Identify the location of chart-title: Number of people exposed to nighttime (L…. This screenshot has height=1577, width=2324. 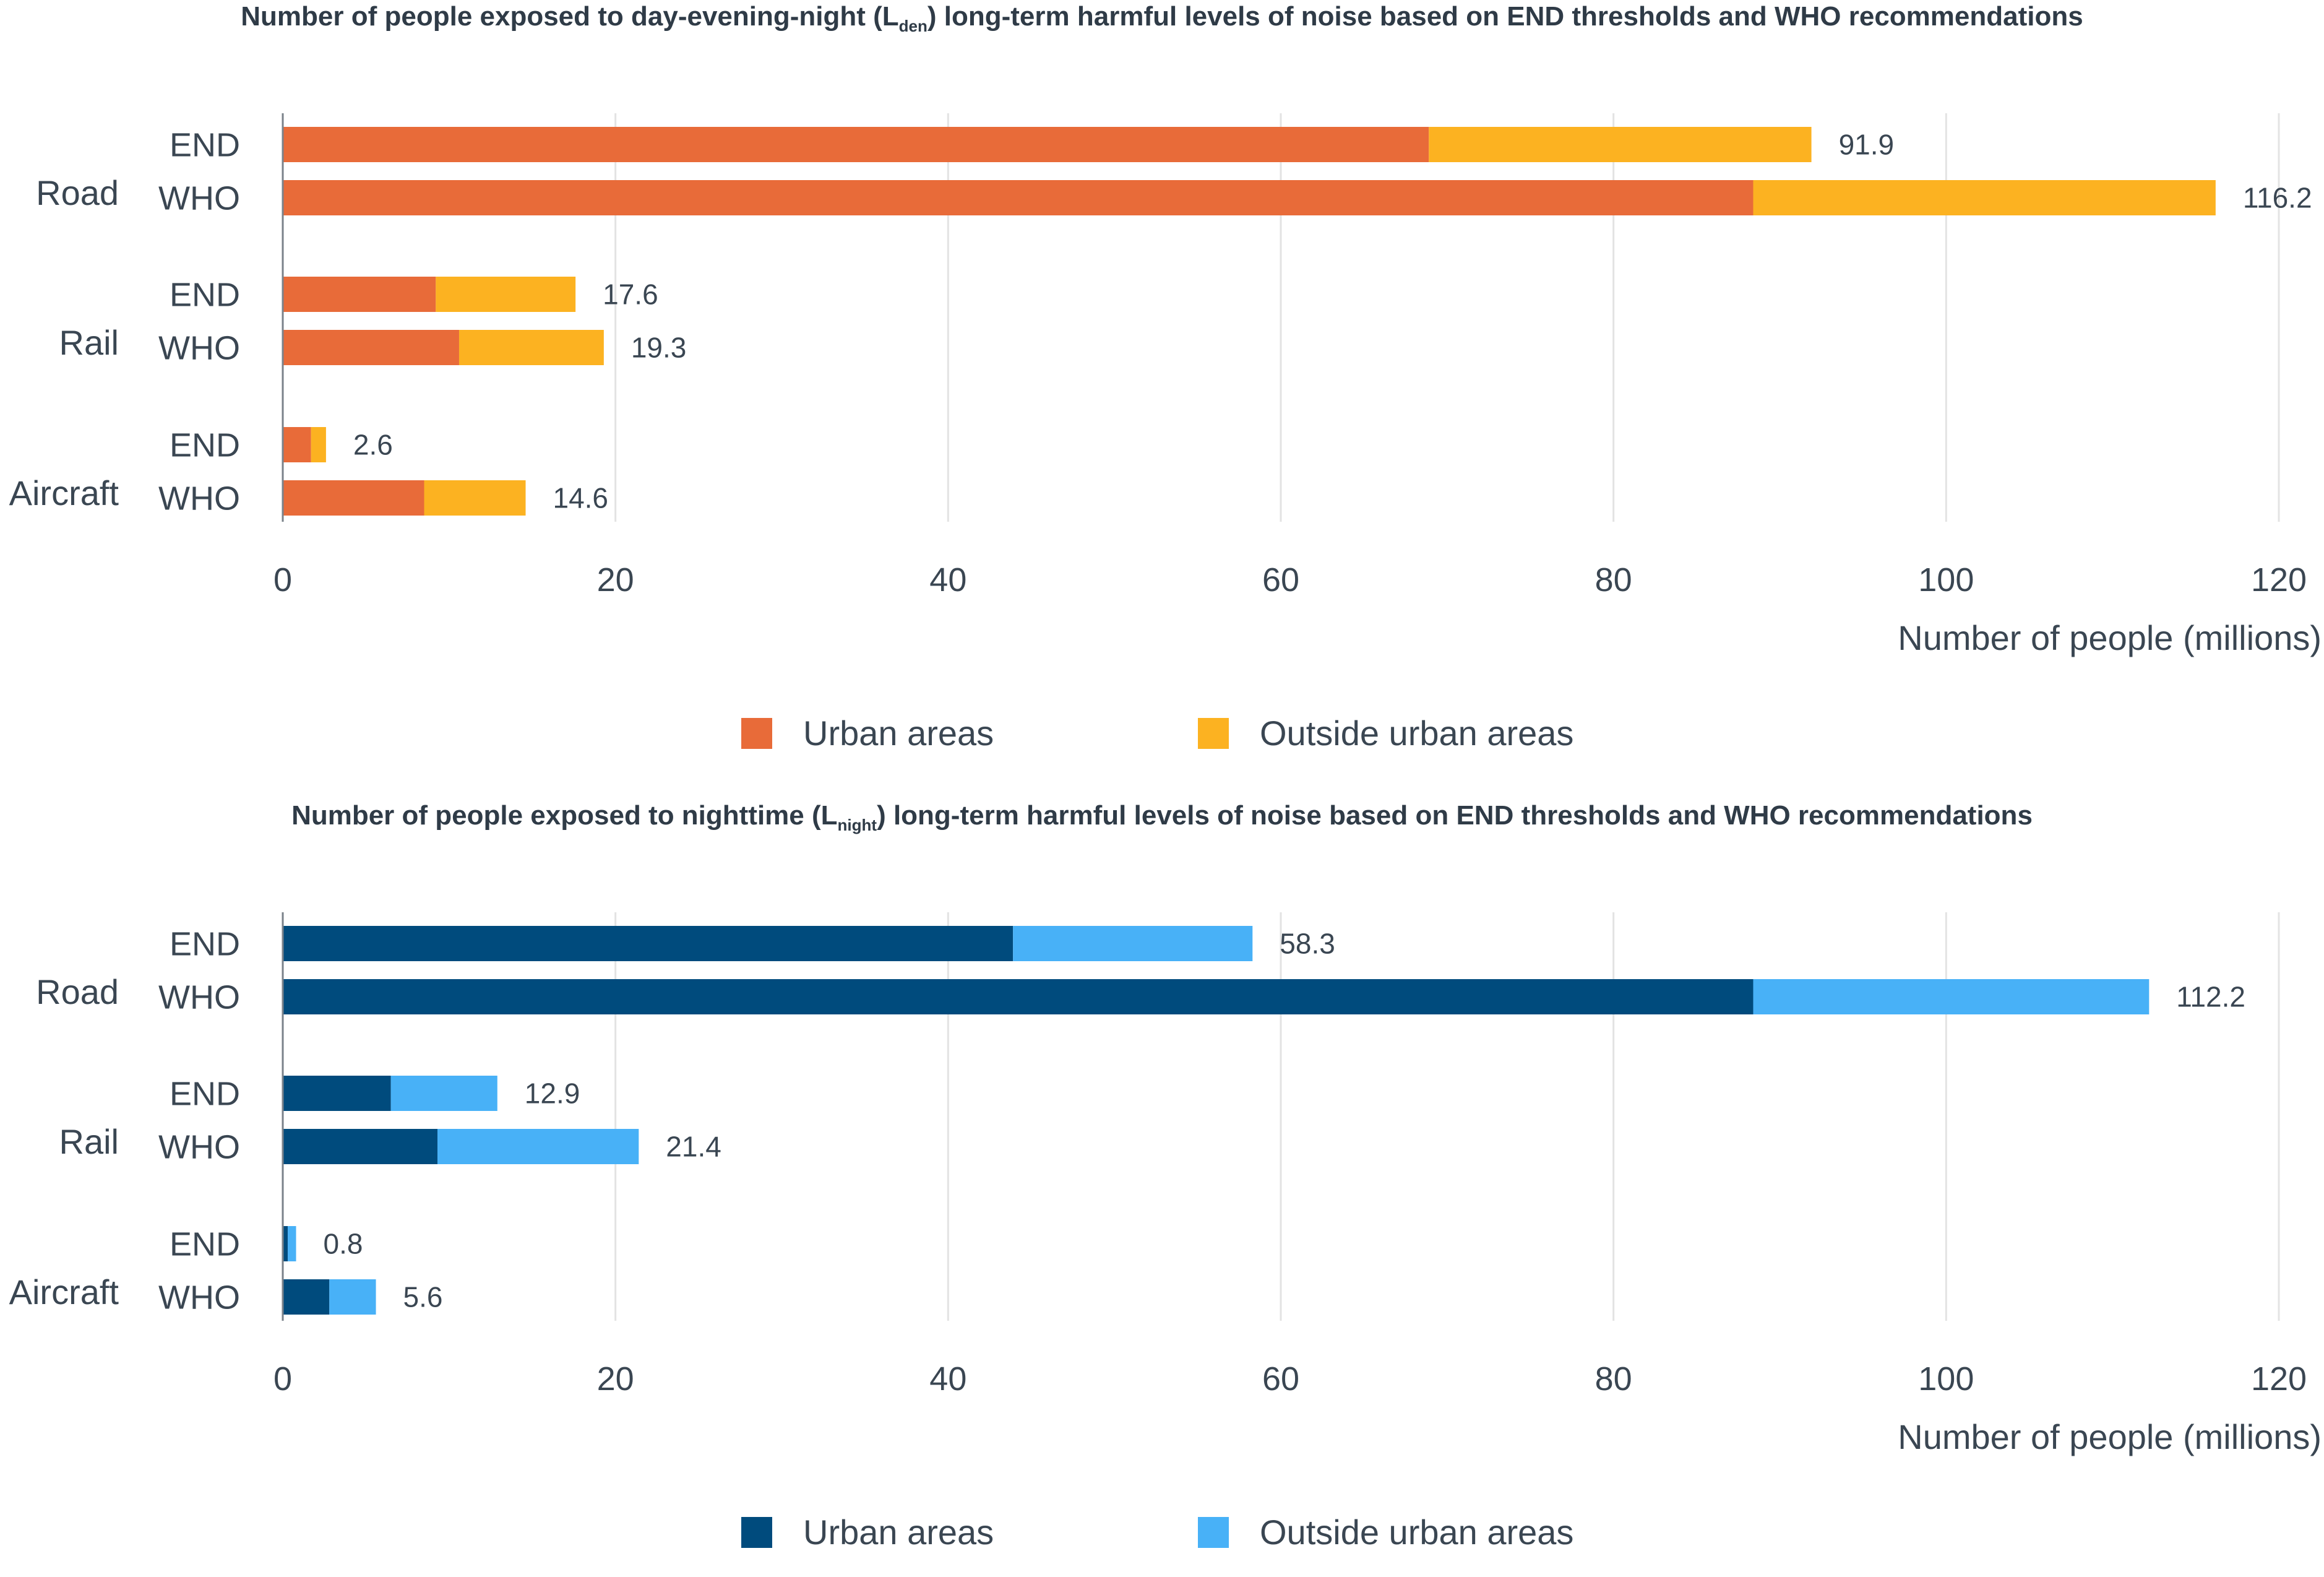
(1162, 817).